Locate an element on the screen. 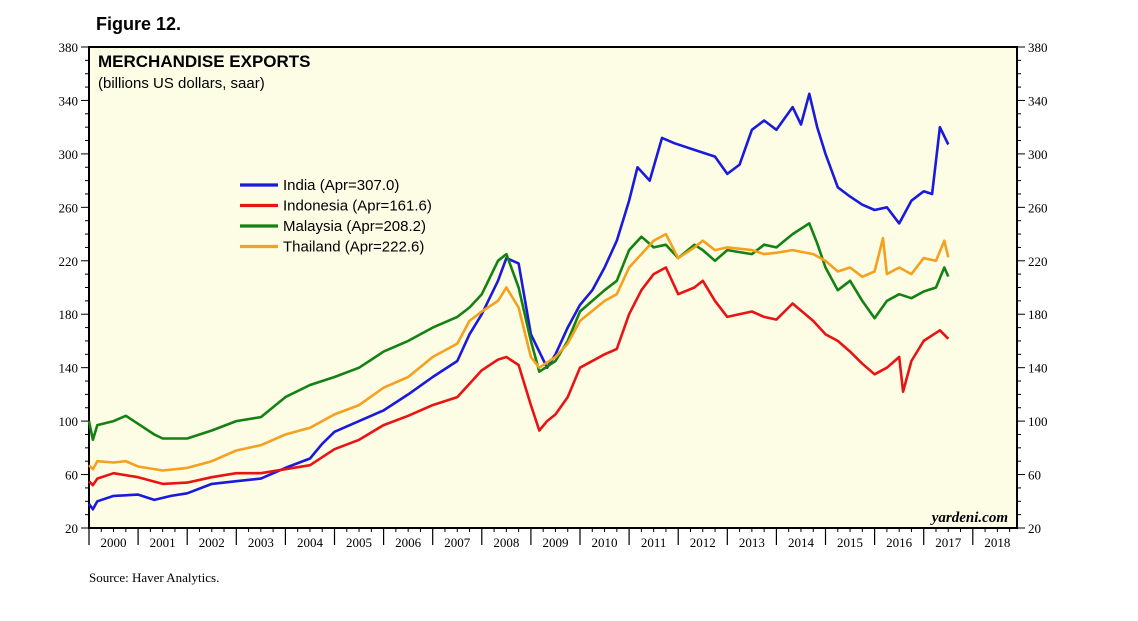  y-tick-label-right: 260 is located at coordinates (1038, 207).